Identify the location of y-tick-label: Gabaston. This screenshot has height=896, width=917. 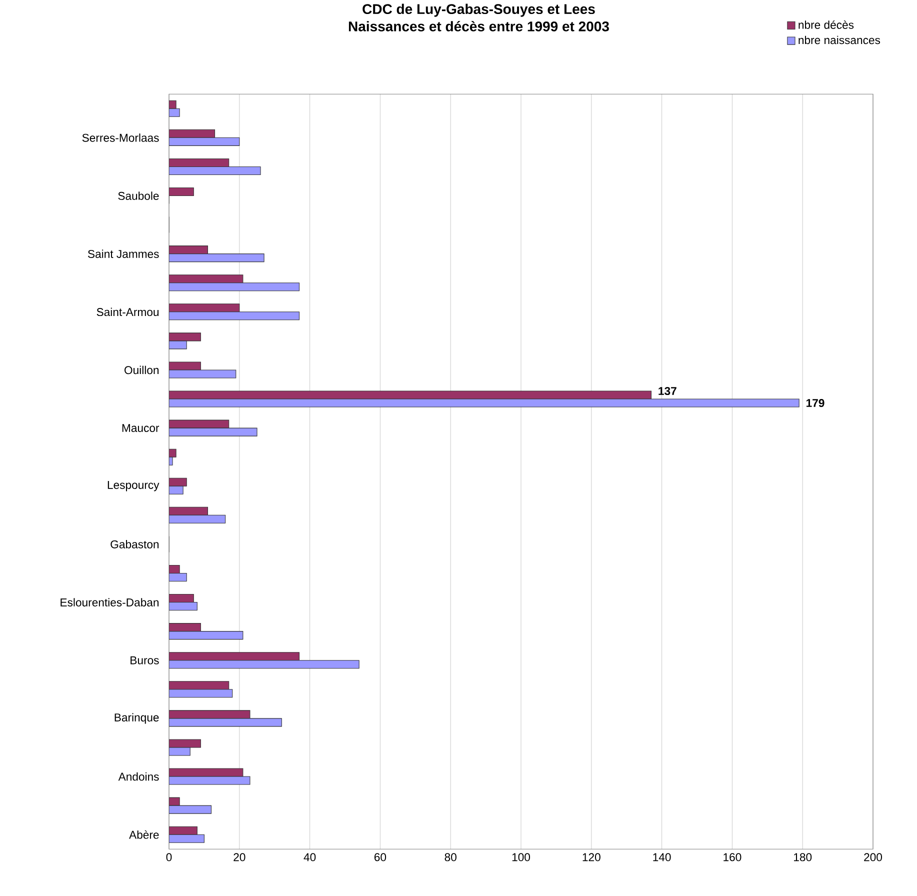
(134, 544).